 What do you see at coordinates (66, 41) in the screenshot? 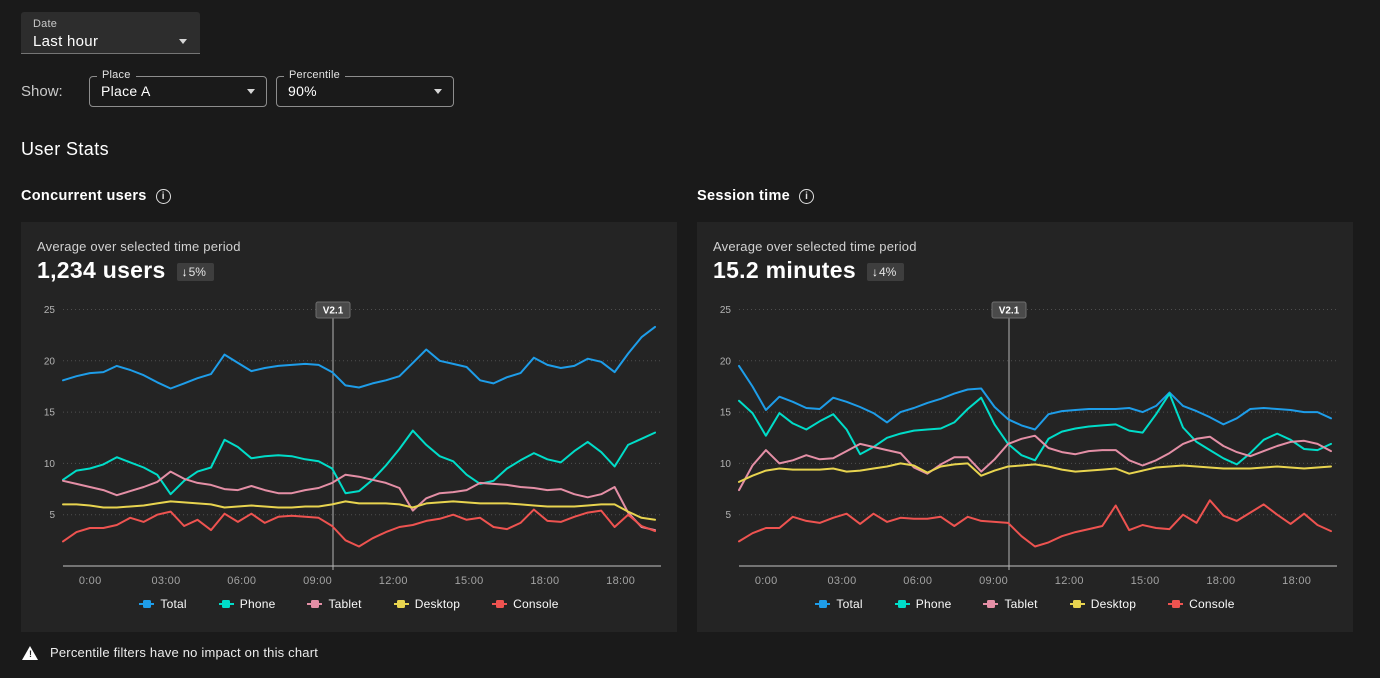
I see `date-filter-value: Last hour` at bounding box center [66, 41].